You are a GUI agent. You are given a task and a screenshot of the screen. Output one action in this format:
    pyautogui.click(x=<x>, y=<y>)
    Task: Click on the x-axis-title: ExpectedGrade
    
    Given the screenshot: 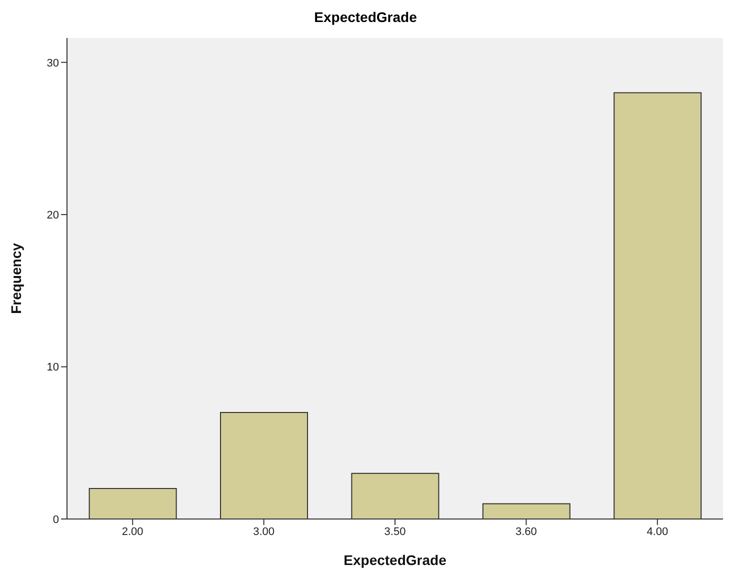 What is the action you would take?
    pyautogui.click(x=395, y=560)
    